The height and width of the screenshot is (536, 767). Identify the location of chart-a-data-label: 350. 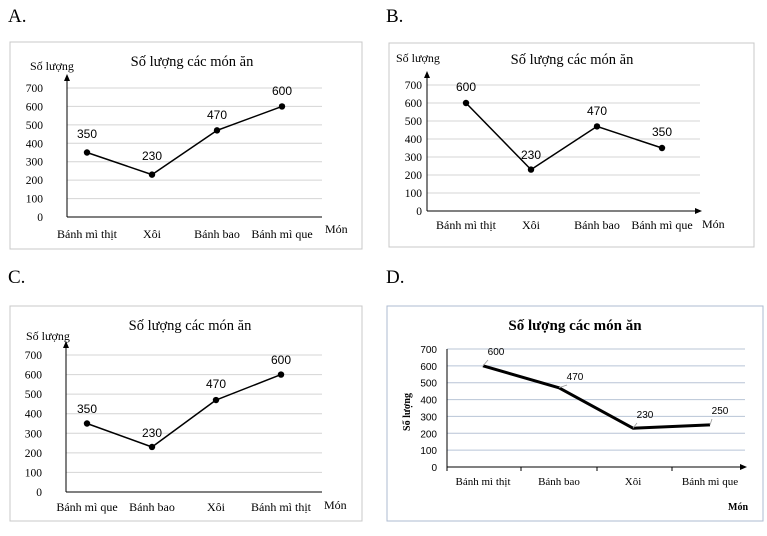
(87, 134).